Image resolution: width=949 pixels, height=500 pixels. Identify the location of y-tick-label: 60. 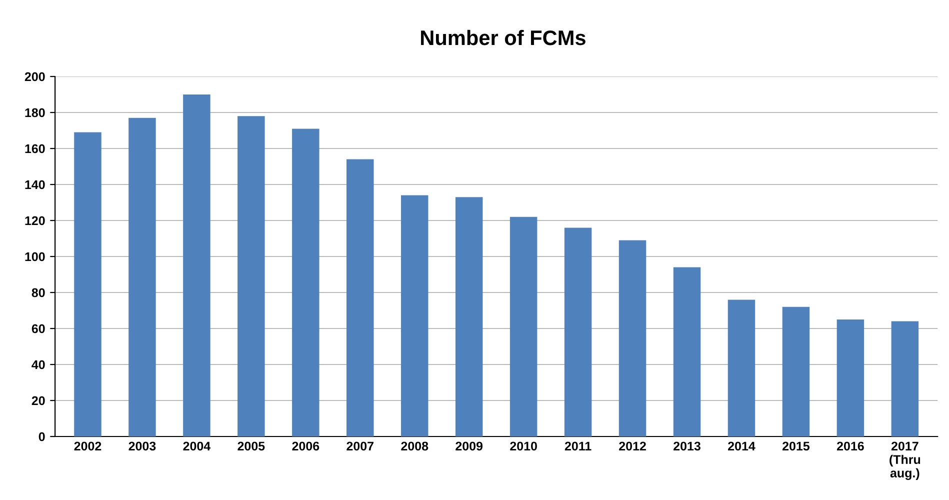
(38, 329).